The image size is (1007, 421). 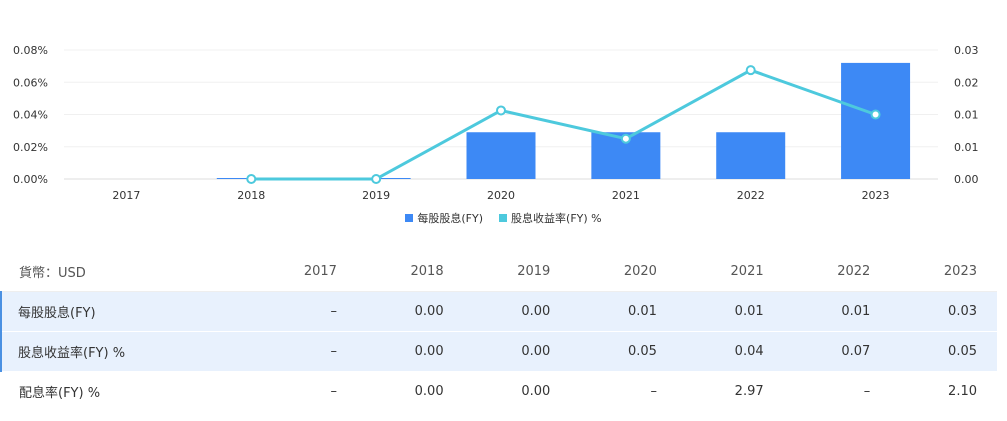 What do you see at coordinates (837, 351) in the screenshot?
I see `row-value: 0.07` at bounding box center [837, 351].